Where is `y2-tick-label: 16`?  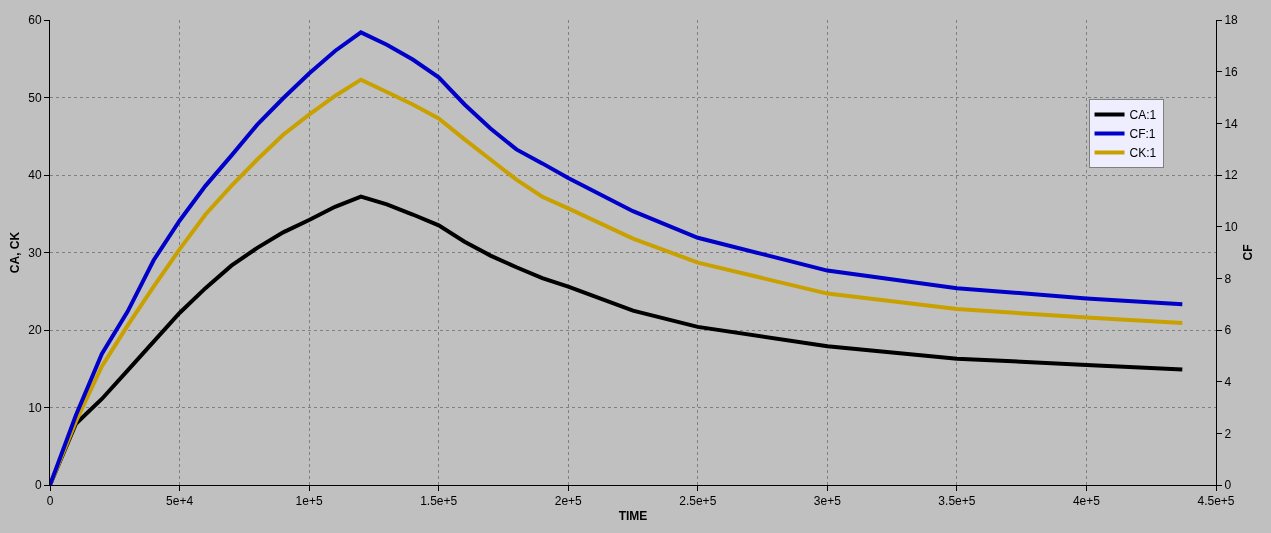 y2-tick-label: 16 is located at coordinates (1231, 71).